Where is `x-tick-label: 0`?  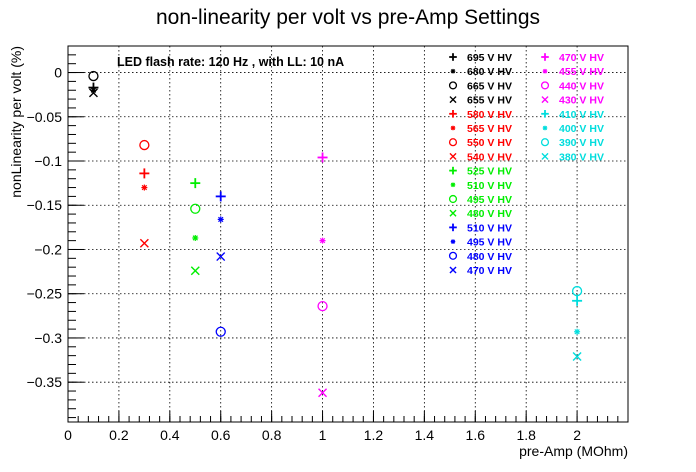
x-tick-label: 0 is located at coordinates (68, 435).